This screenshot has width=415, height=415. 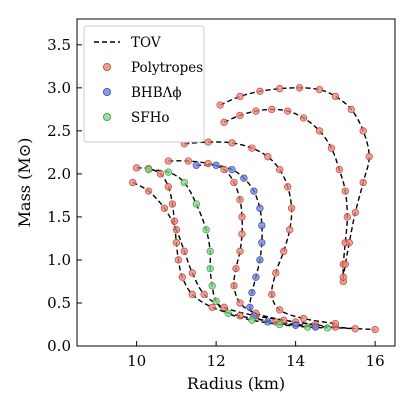 I want to click on x-tick-label: 16, so click(x=375, y=361).